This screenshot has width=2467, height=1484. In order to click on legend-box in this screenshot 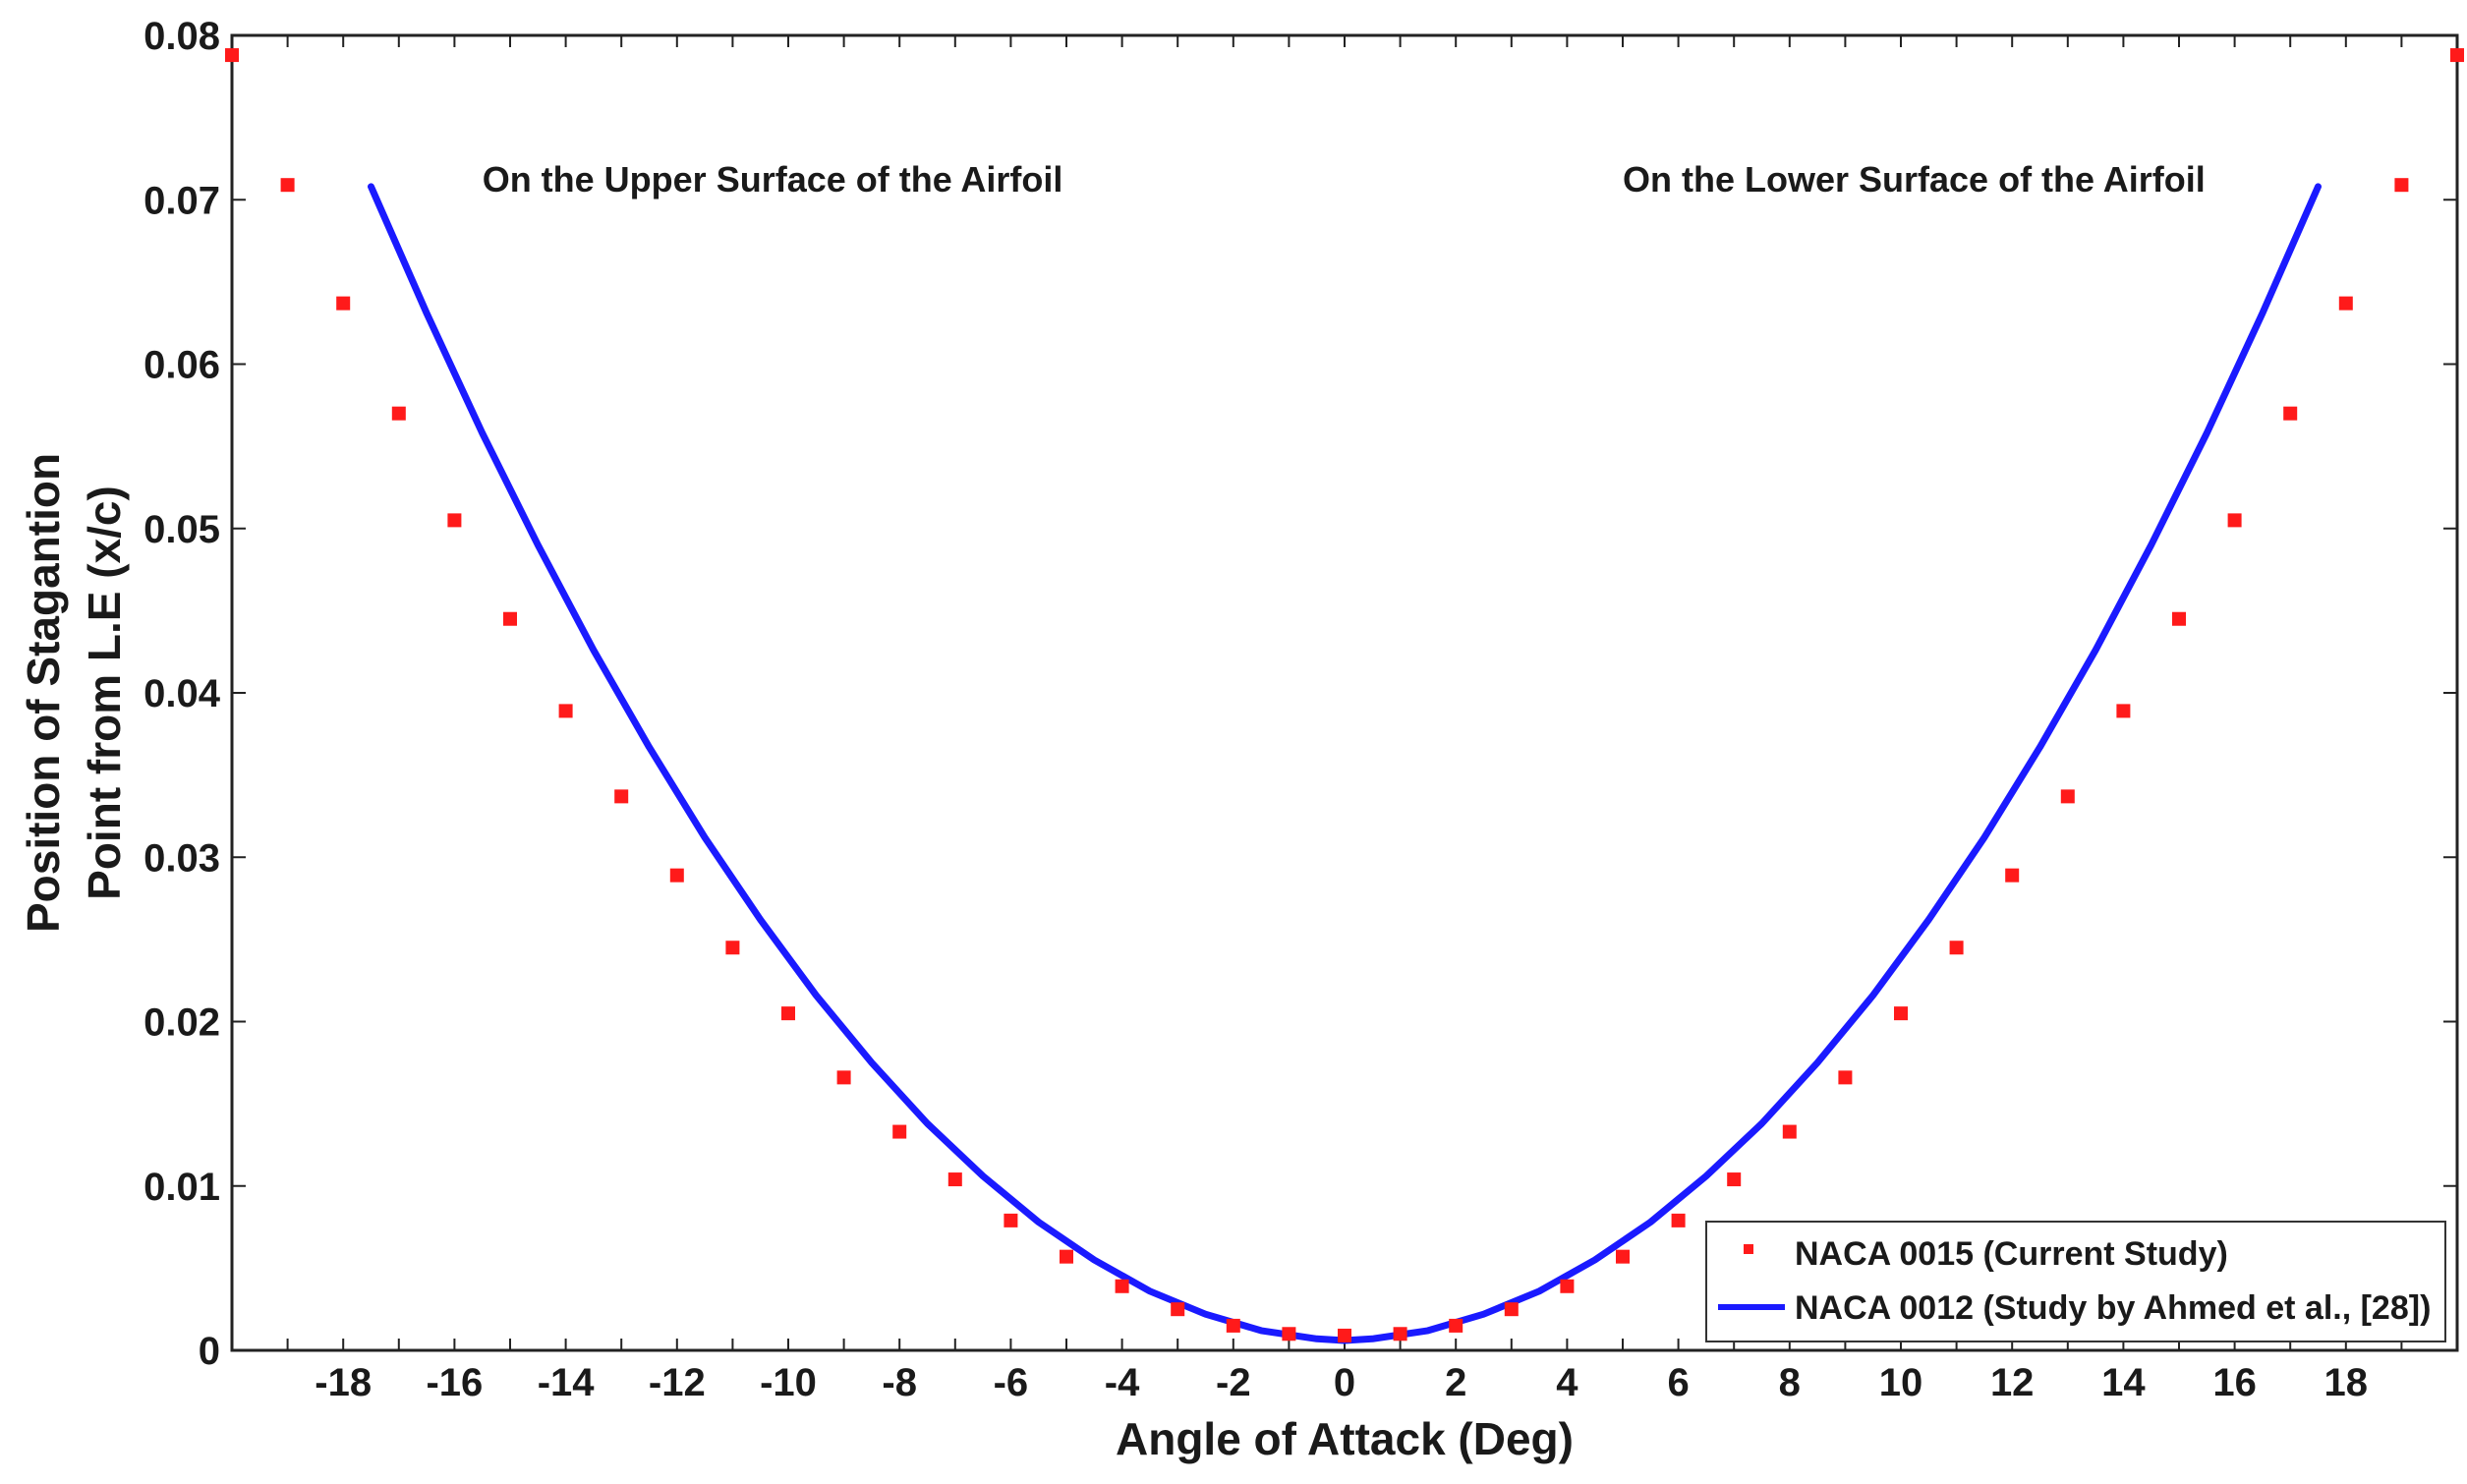, I will do `click(2075, 1281)`.